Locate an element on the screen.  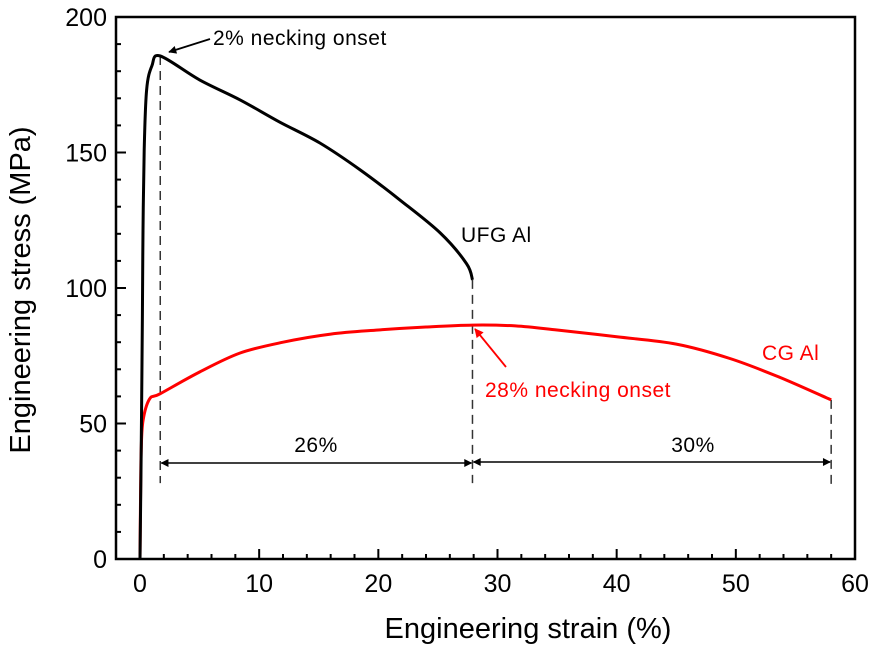
x-tick-label: 40 is located at coordinates (617, 584).